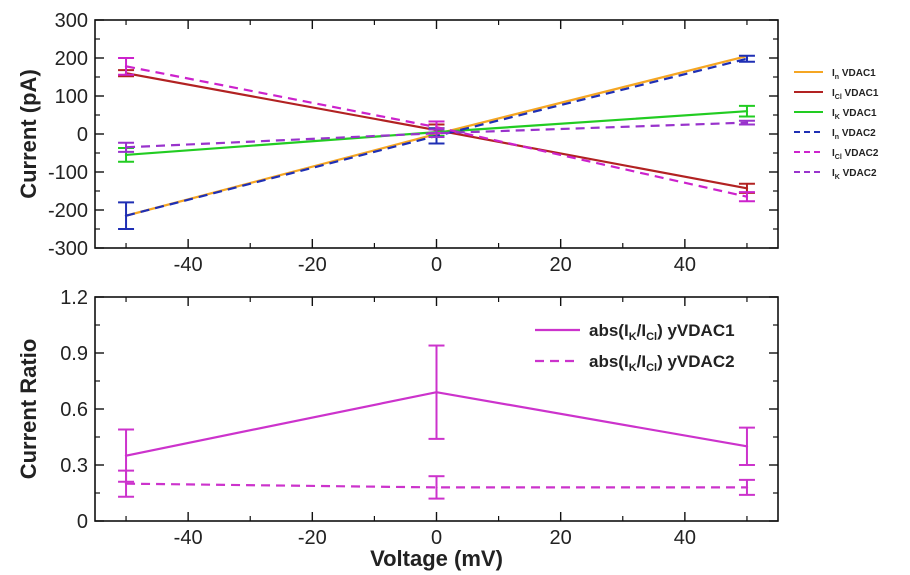 This screenshot has height=575, width=910. What do you see at coordinates (28, 134) in the screenshot?
I see `y-axis-label: Current (pA)` at bounding box center [28, 134].